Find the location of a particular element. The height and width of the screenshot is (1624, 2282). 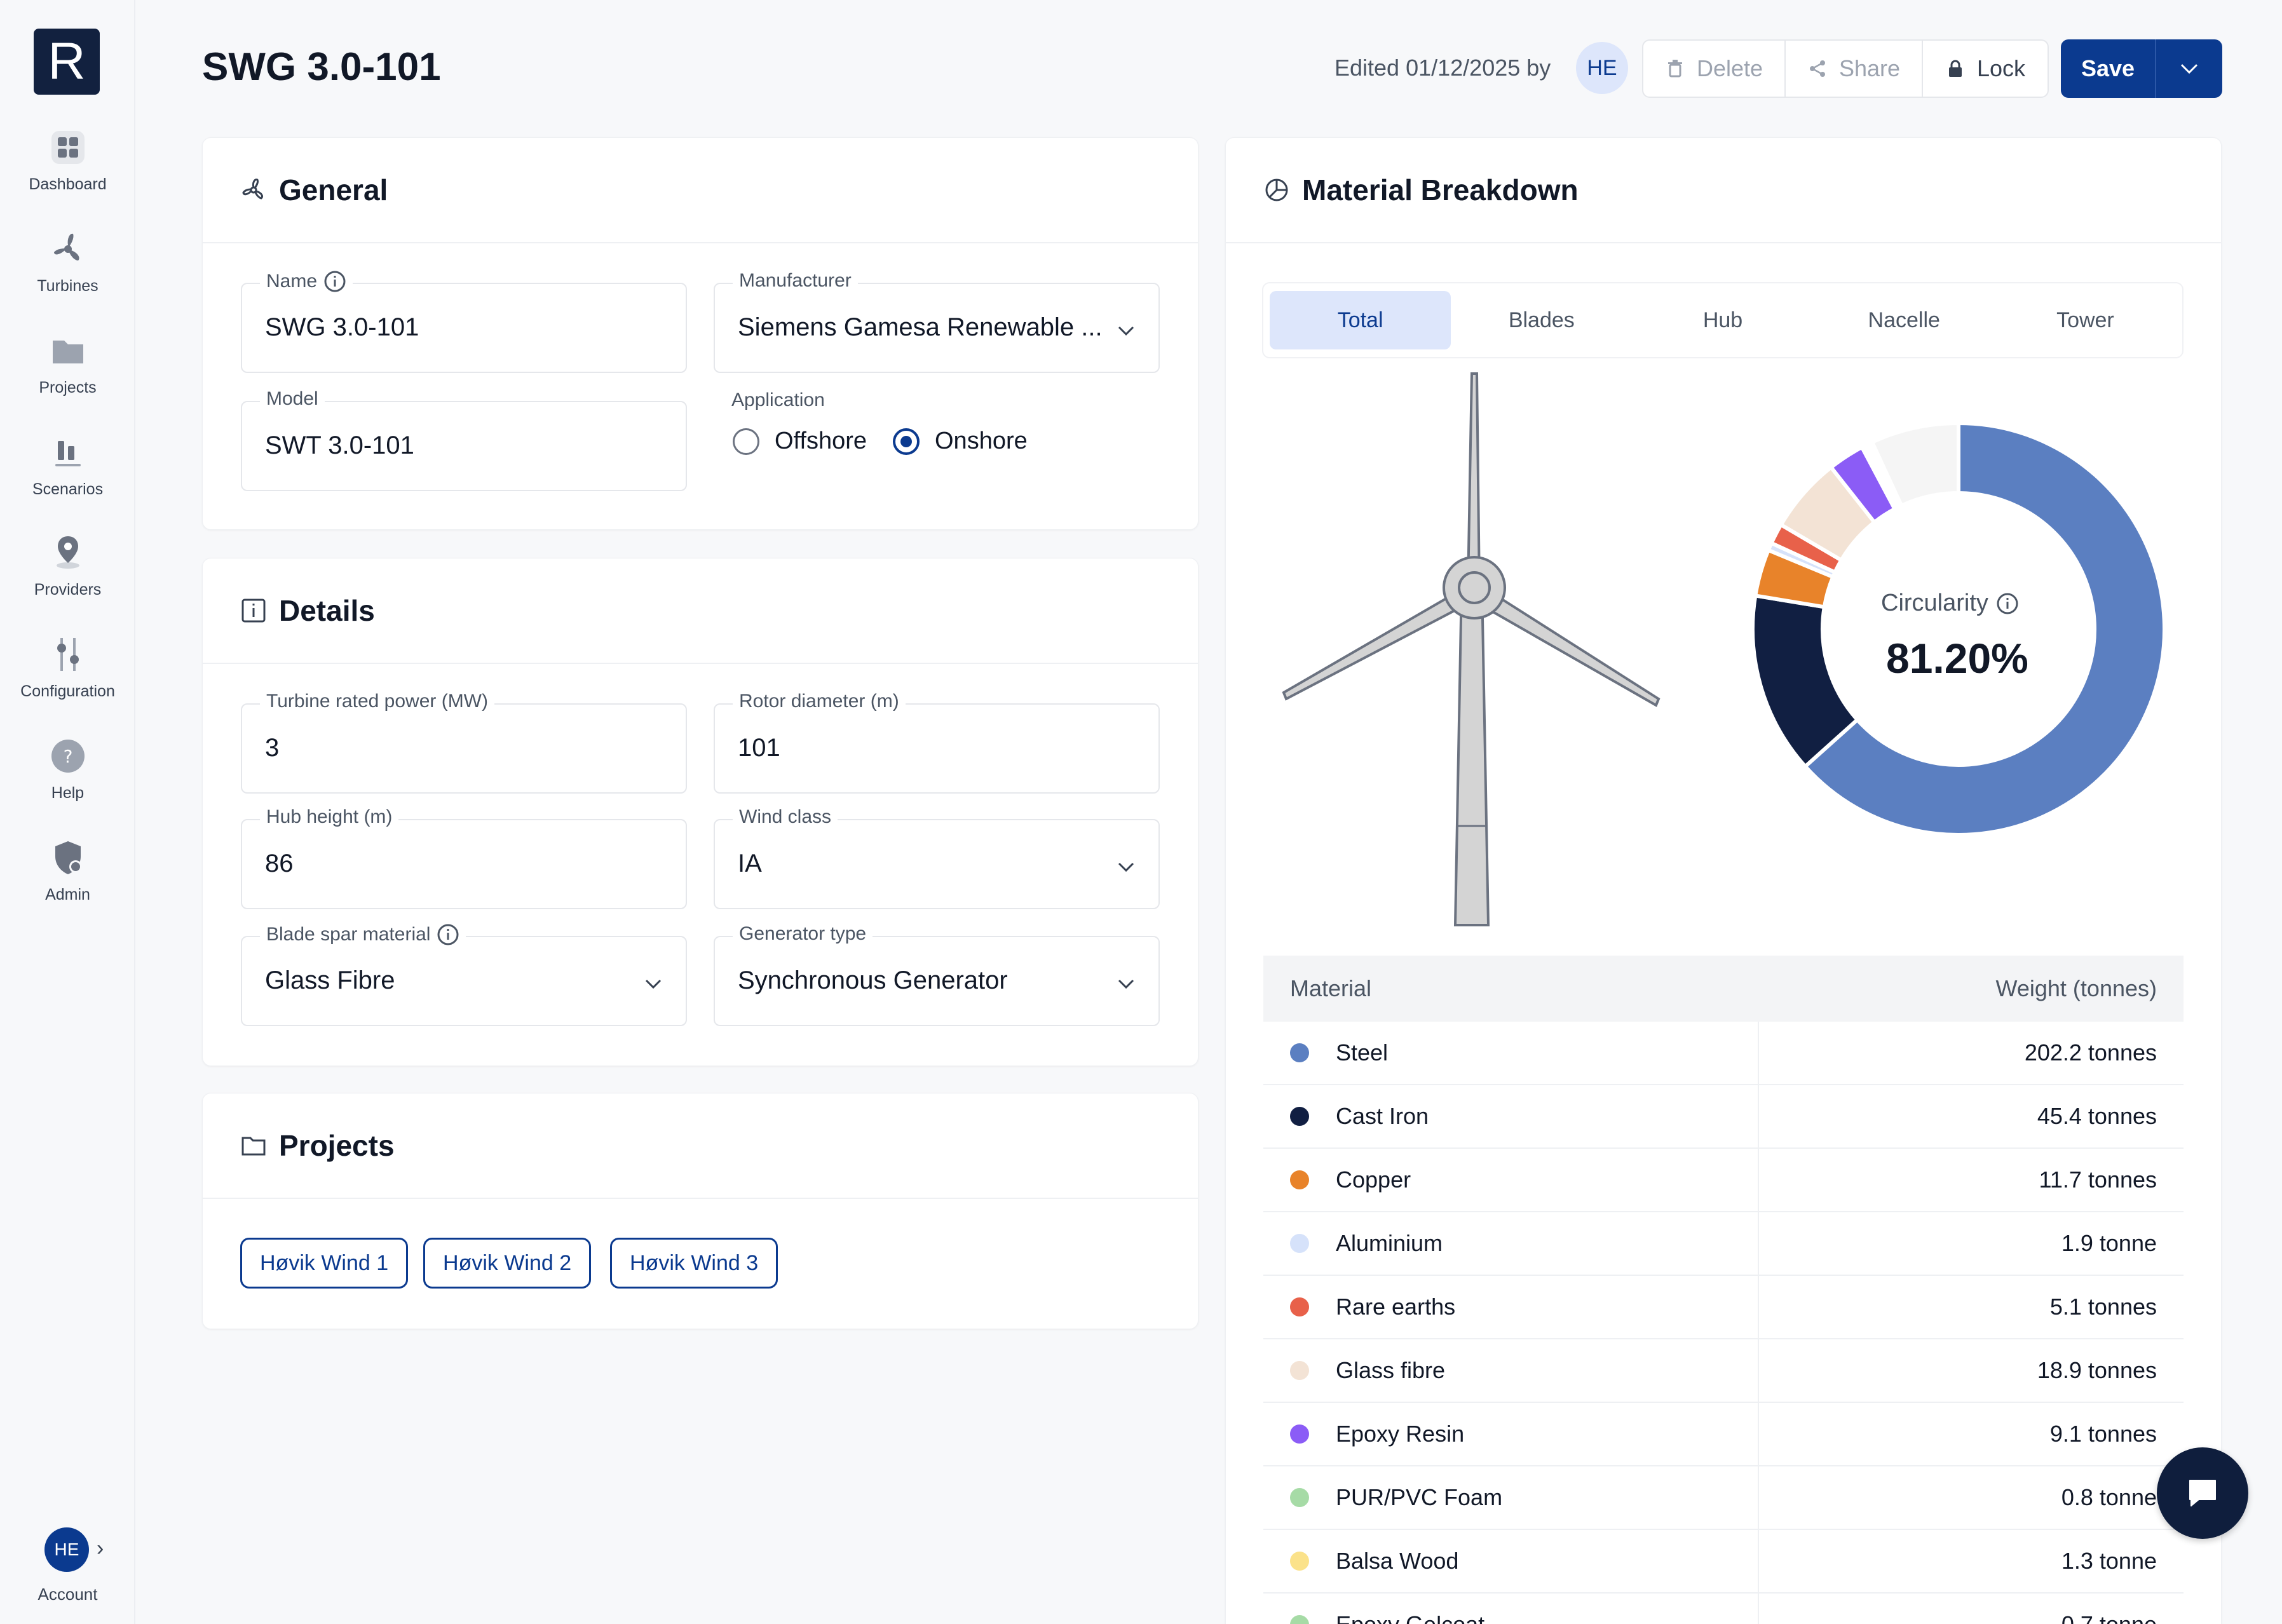

share-icon is located at coordinates (1817, 68).